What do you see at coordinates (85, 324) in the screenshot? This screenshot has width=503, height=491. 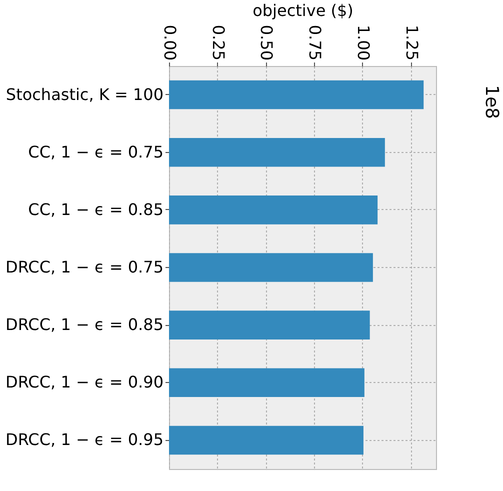 I see `y-tick-label: DRCC, 1 − ϵ = 0.85` at bounding box center [85, 324].